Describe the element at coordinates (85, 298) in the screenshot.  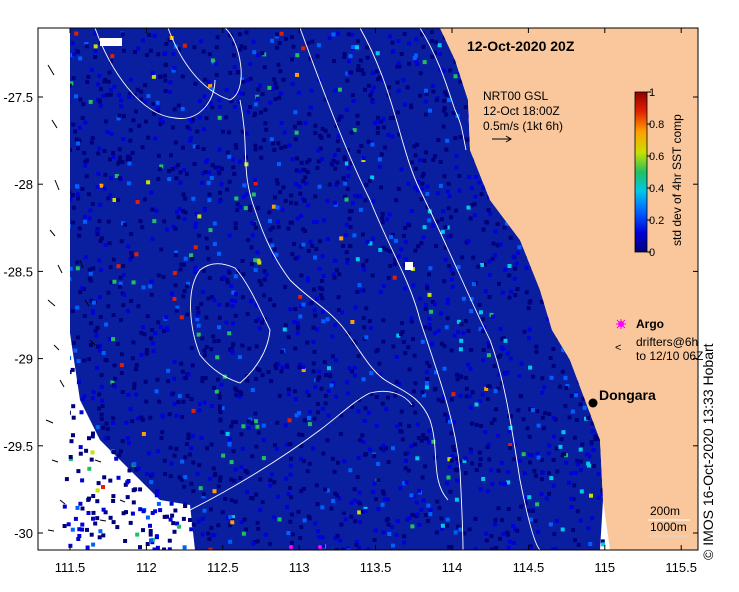
I see `velocity-arrows` at that location.